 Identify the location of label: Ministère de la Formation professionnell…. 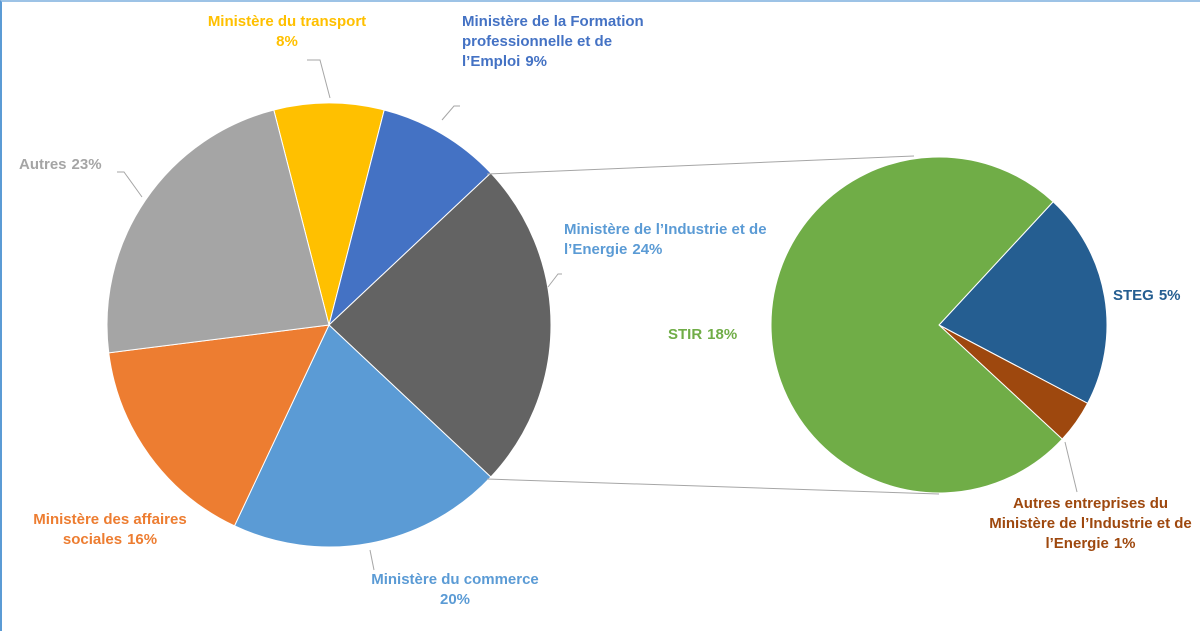
(554, 42).